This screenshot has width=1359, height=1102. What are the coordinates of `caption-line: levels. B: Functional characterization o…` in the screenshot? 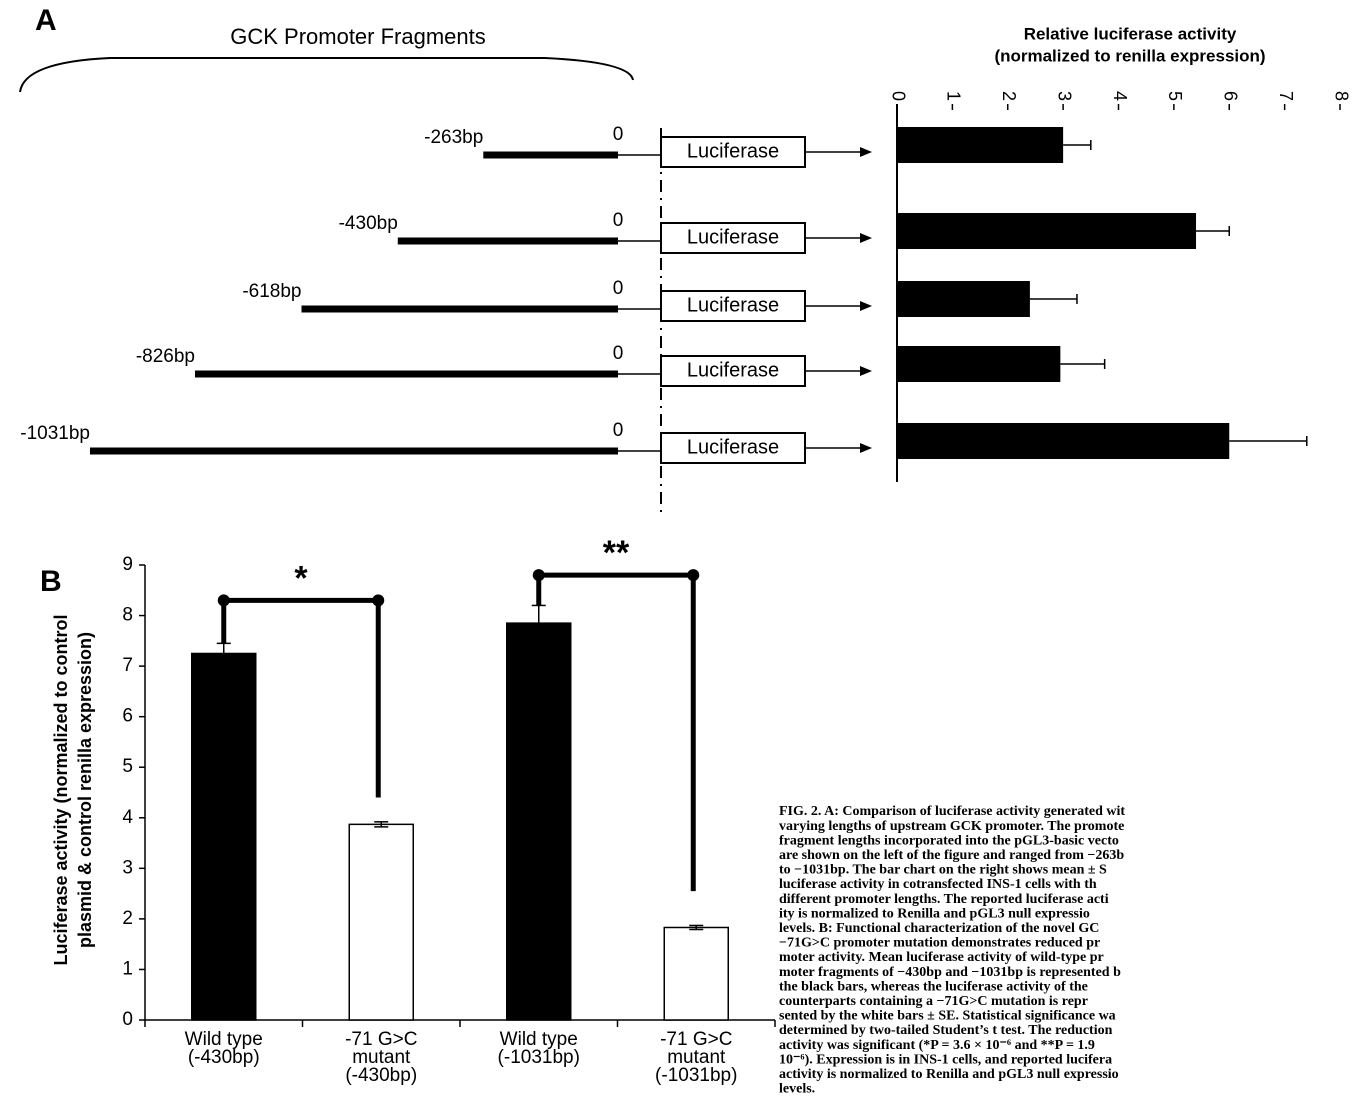 It's located at (939, 928).